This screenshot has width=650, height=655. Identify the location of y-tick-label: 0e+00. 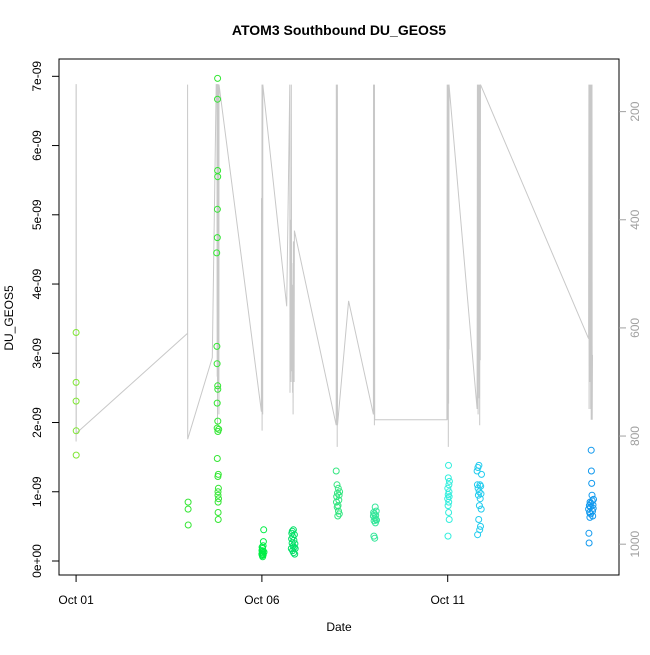
(37, 561).